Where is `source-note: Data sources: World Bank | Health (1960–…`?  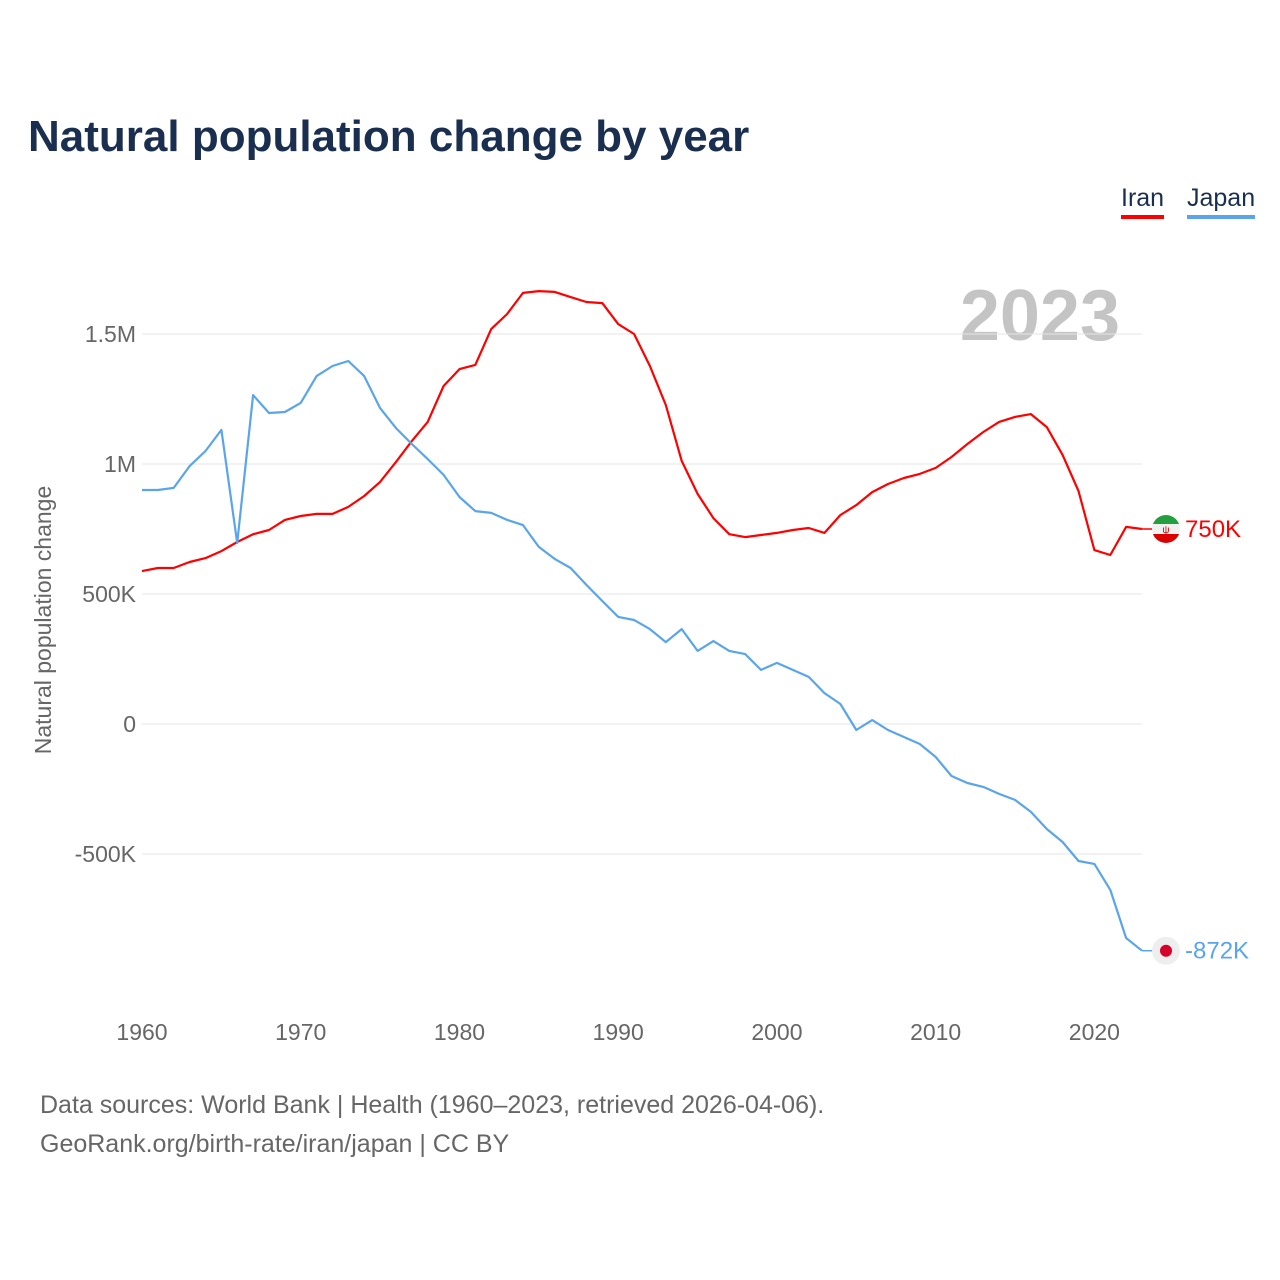 source-note: Data sources: World Bank | Health (1960–… is located at coordinates (432, 1125).